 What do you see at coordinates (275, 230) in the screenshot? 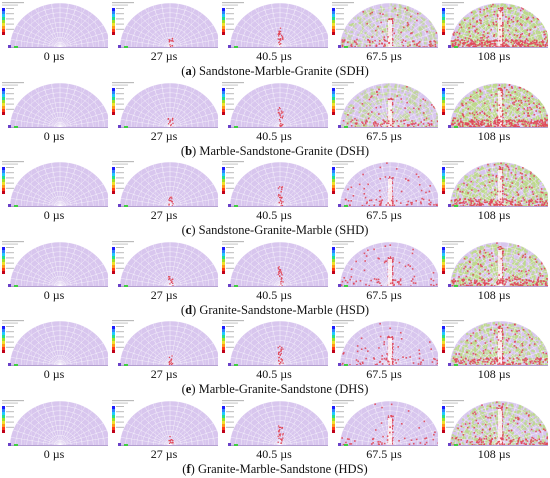
I see `subfigure-caption: (c) Sandstone-Granite-Marble (SHD)` at bounding box center [275, 230].